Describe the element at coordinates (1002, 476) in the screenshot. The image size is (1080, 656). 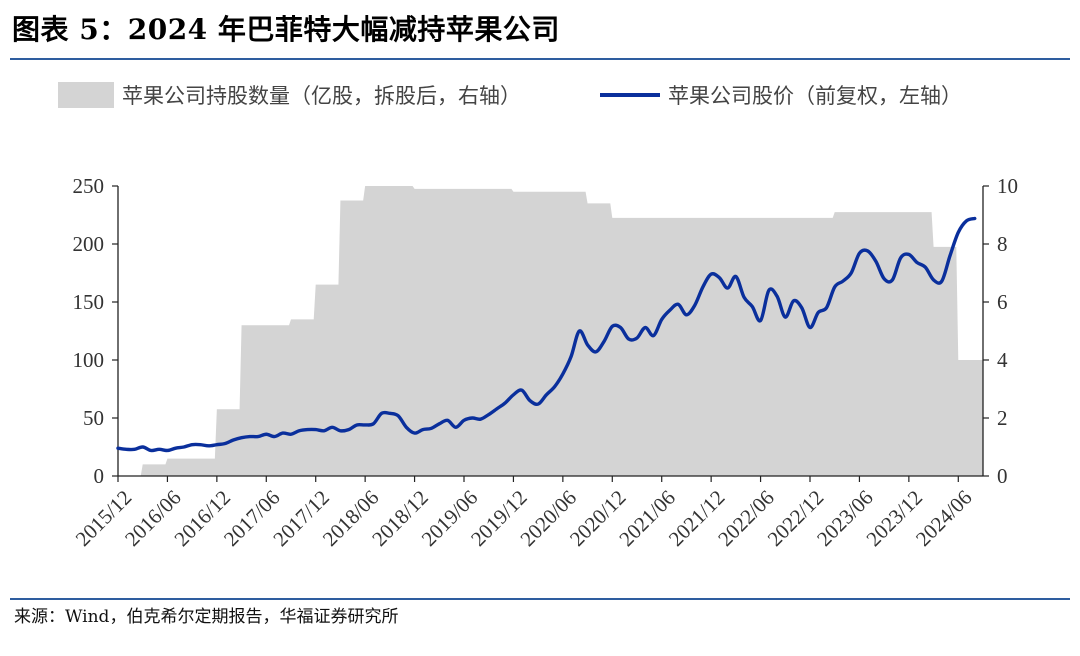
I see `right-tick-label: 0` at that location.